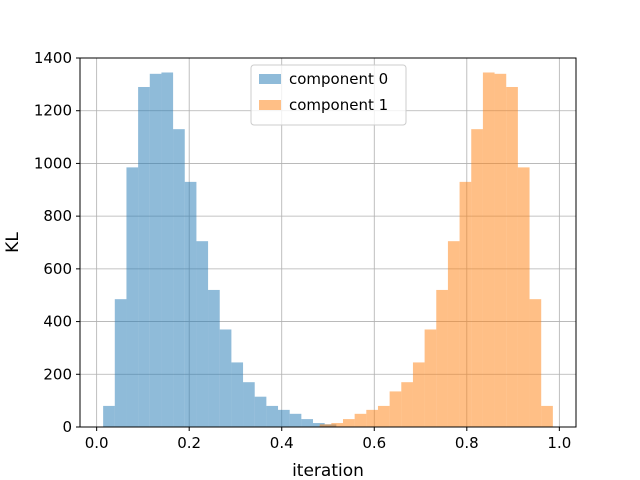 The width and height of the screenshot is (640, 480). I want to click on y-tick-label: 1200, so click(53, 111).